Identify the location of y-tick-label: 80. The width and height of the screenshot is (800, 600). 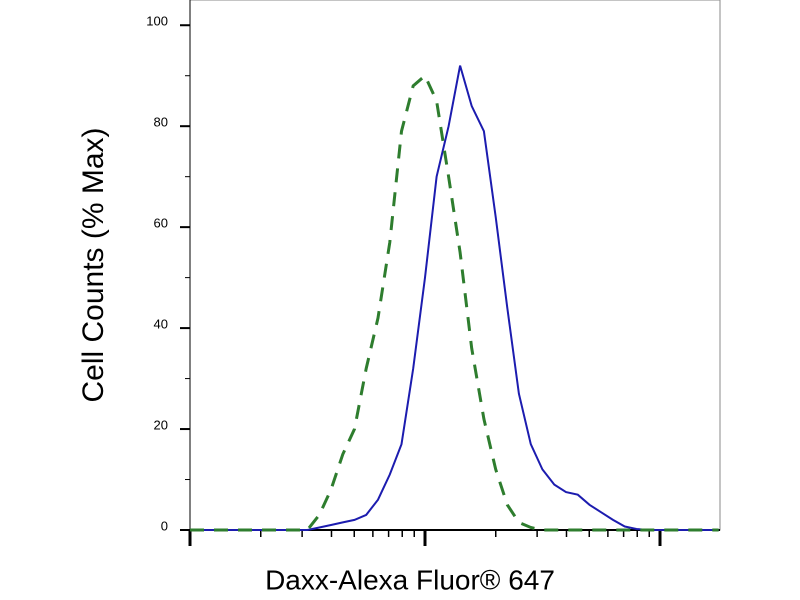
(161, 122).